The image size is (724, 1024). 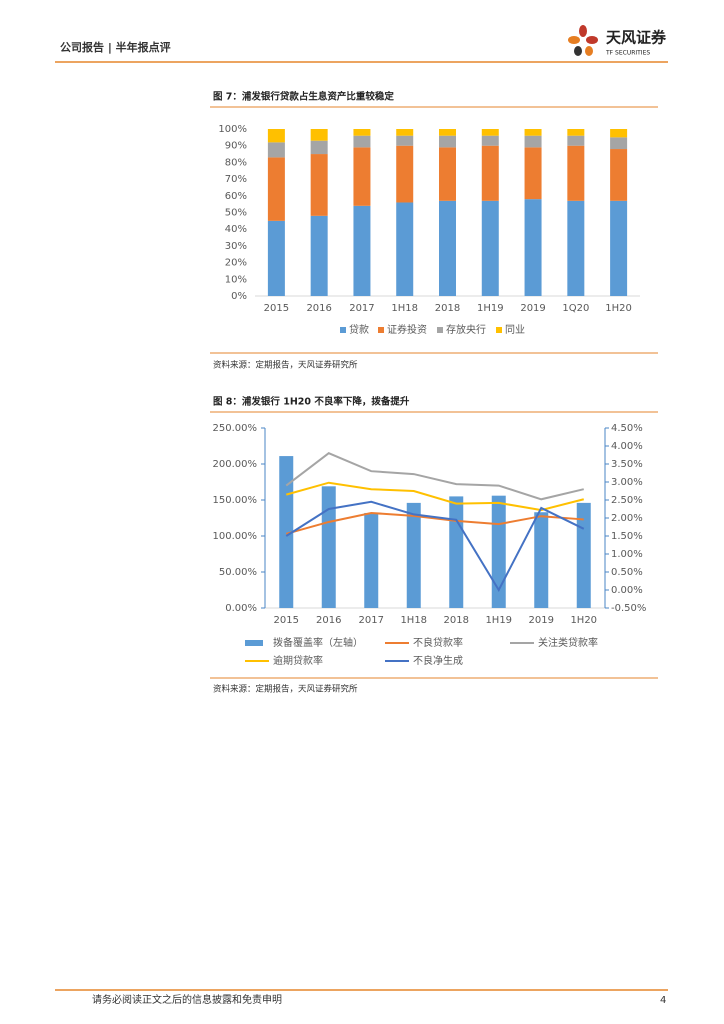 I want to click on y-tick-label: 50.00%, so click(x=238, y=572).